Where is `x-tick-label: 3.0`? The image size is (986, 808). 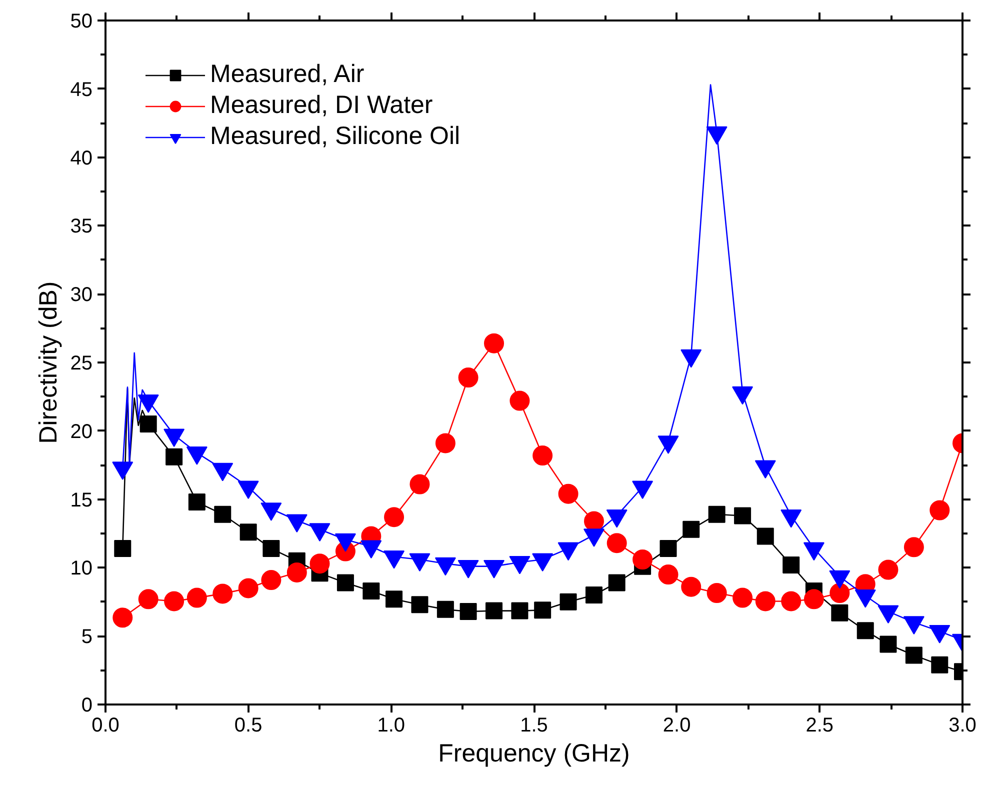 x-tick-label: 3.0 is located at coordinates (962, 725).